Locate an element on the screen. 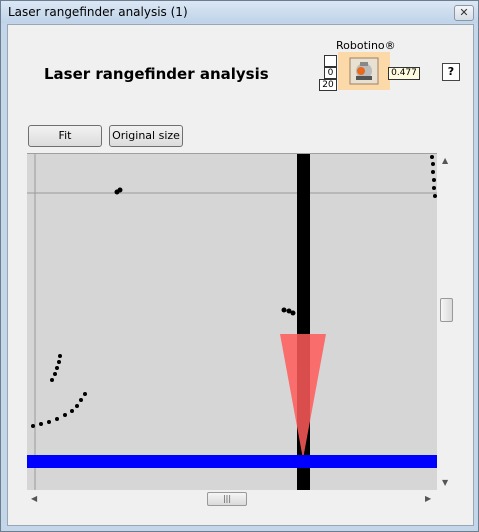  robot-icon is located at coordinates (364, 71).